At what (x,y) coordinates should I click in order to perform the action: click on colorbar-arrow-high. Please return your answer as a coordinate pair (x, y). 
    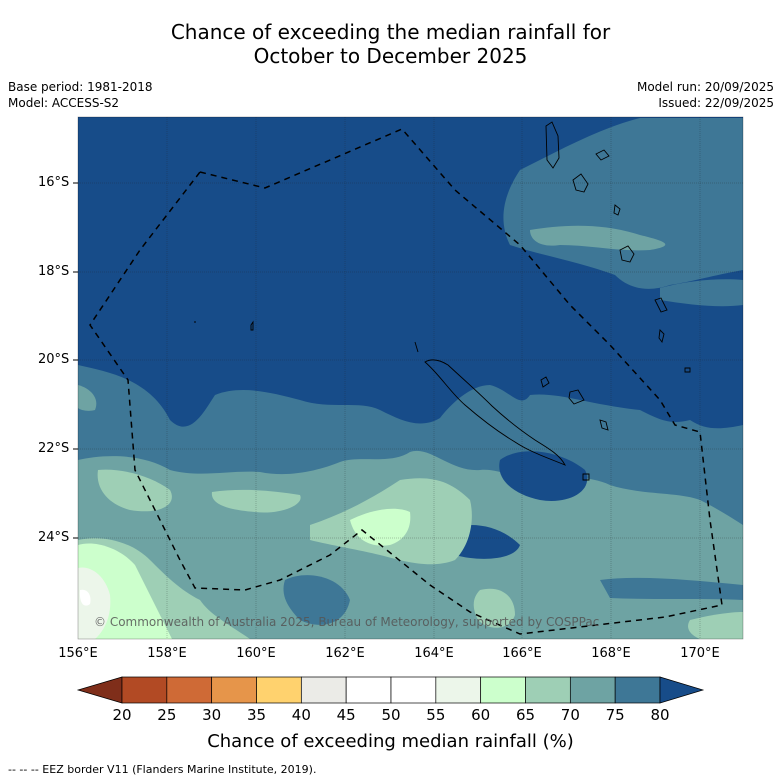
    Looking at the image, I should click on (682, 690).